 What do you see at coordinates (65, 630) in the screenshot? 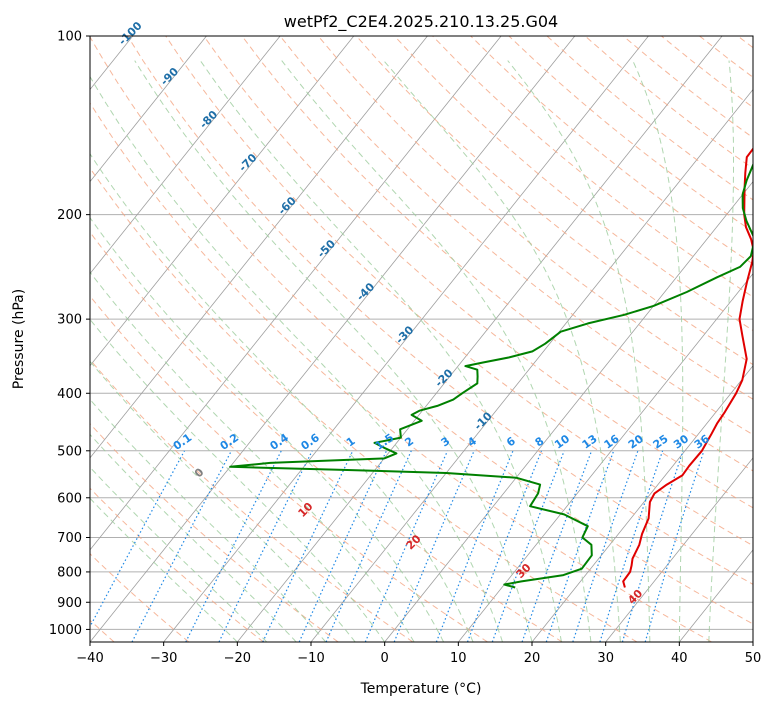
I see `y-tick-label: 1000` at bounding box center [65, 630].